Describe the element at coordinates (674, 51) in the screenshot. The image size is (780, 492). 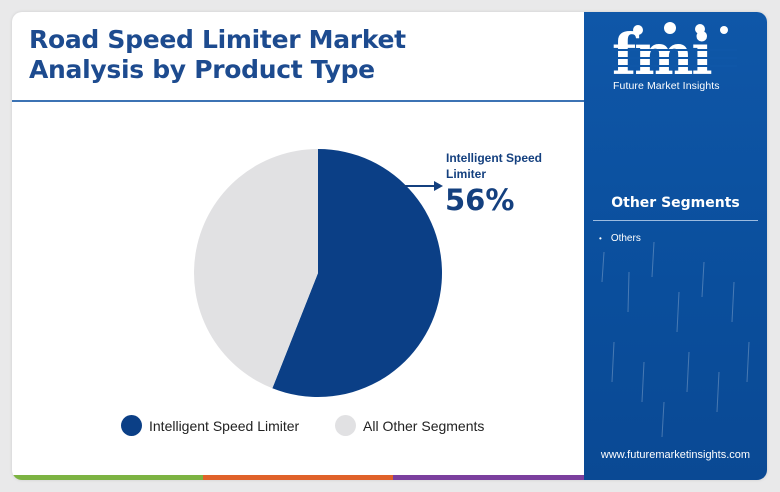
I see `fmi-logo-icon: fmi` at that location.